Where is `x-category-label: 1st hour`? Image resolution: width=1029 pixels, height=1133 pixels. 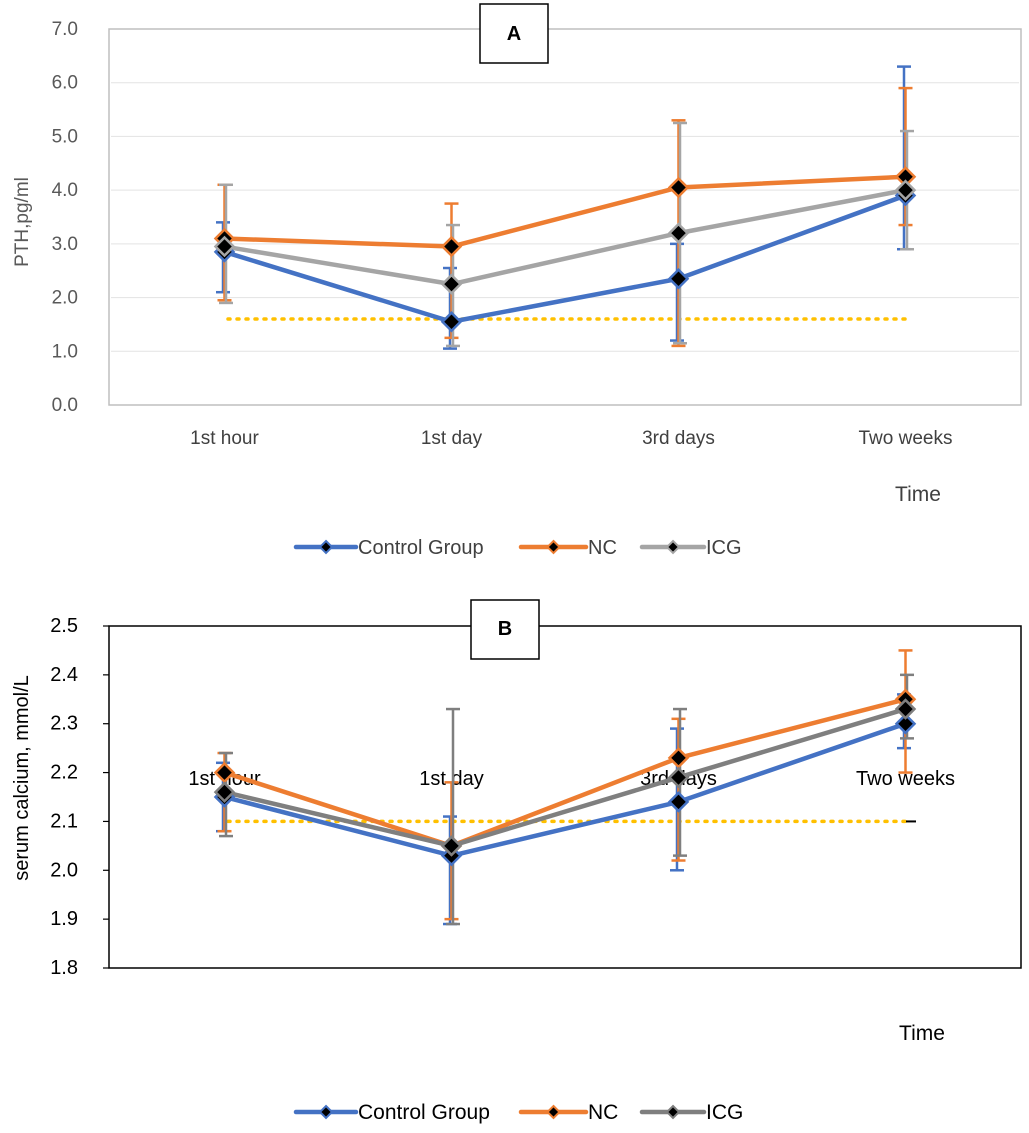
x-category-label: 1st hour is located at coordinates (224, 438).